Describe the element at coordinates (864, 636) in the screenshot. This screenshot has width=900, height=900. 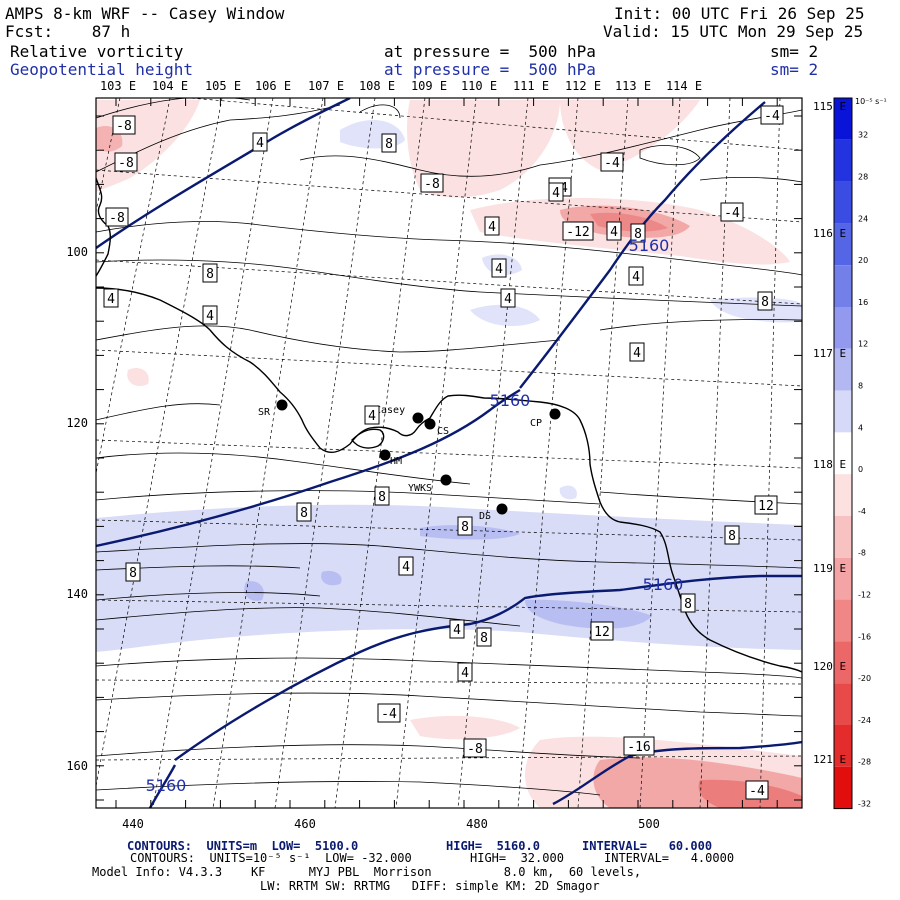
I see `colorbar-tick-label: -16` at that location.